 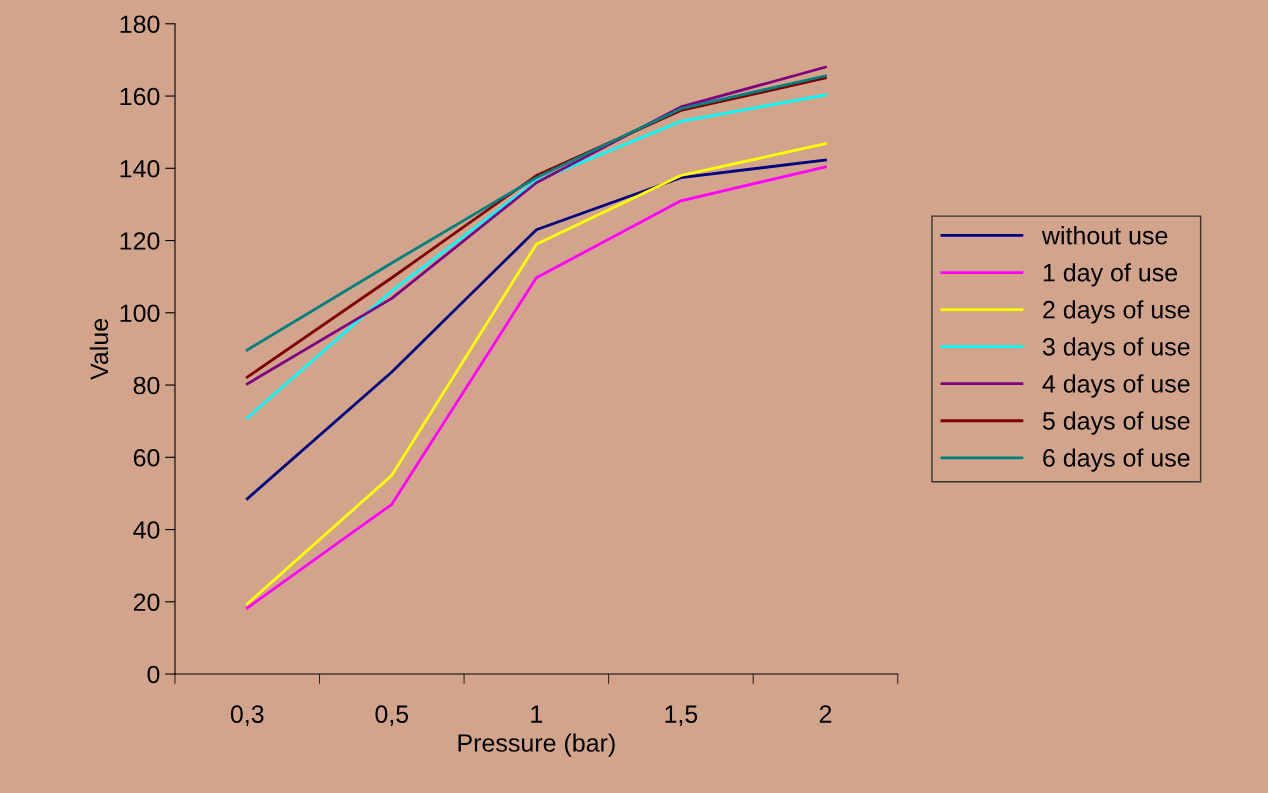 I want to click on y-tick-label: 100, so click(x=140, y=313).